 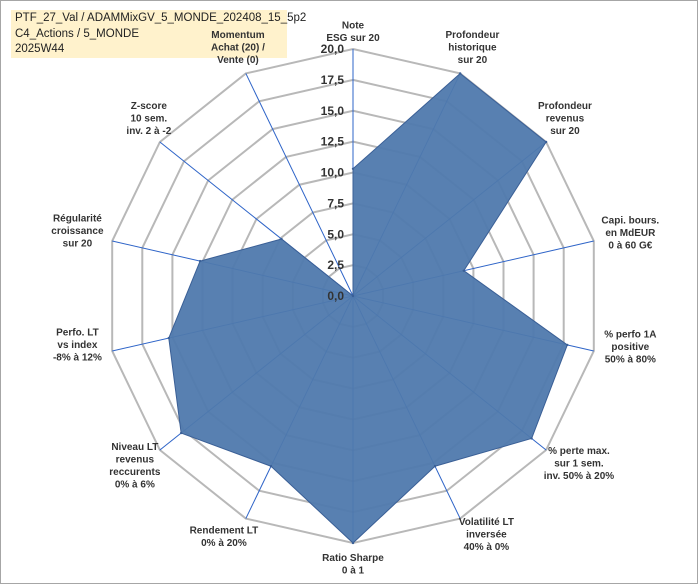 I want to click on tick-label-5: 12,5, so click(x=333, y=142).